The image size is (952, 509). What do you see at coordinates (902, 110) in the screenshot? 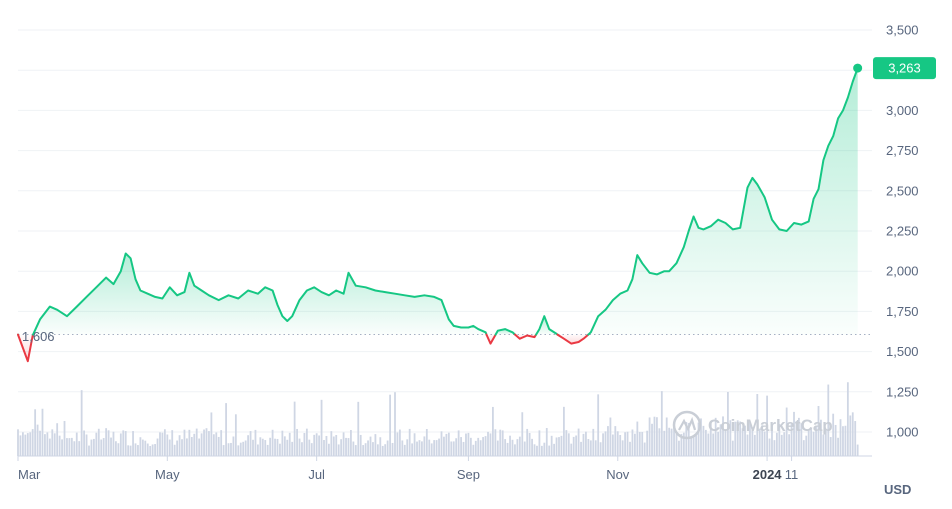
I see `y-tick-label: 3,000` at bounding box center [902, 110].